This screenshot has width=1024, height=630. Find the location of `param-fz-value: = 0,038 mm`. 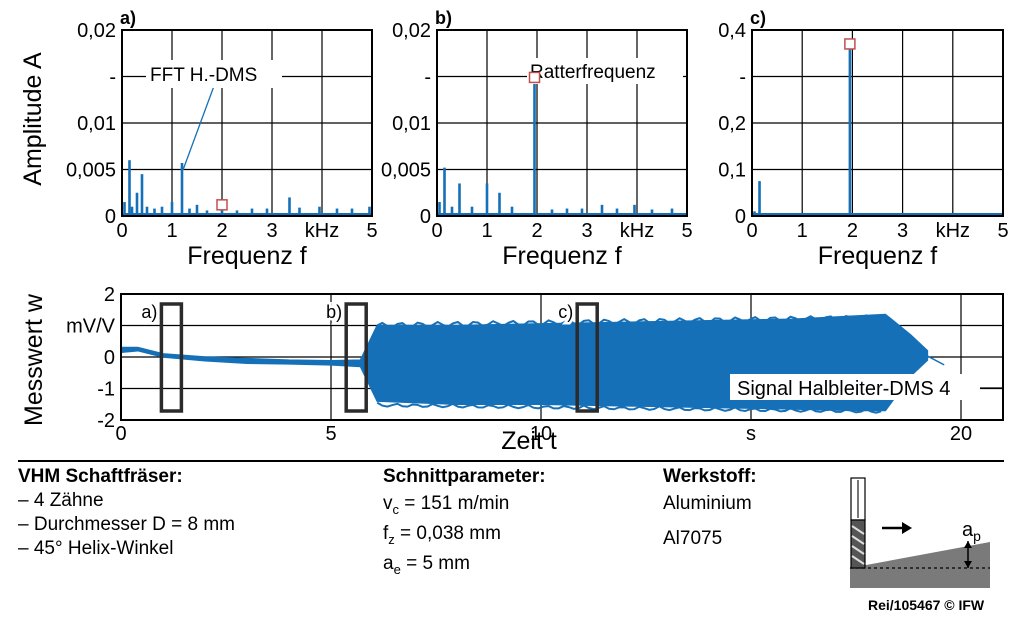

param-fz-value: = 0,038 mm is located at coordinates (447, 533).